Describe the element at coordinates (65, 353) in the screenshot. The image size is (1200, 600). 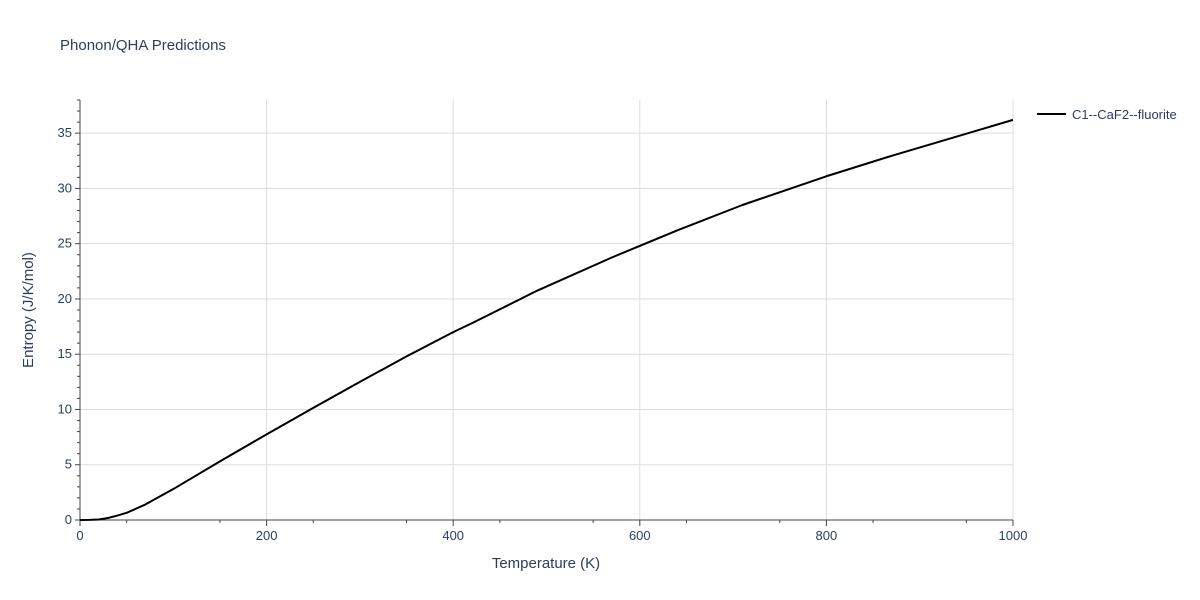
I see `y-tick-label: 15` at that location.